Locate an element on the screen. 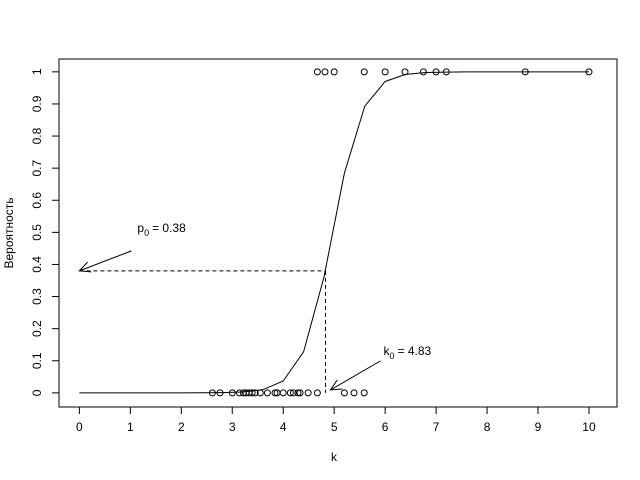 Image resolution: width=640 pixels, height=480 pixels. y-tick-label: 0.4 is located at coordinates (37, 264).